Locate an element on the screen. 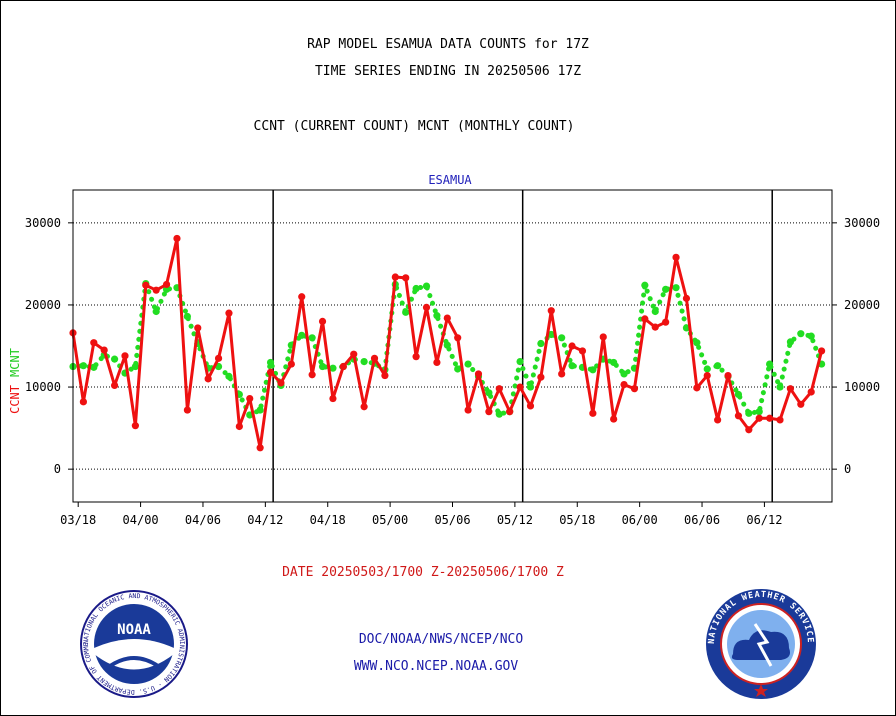 Image resolution: width=896 pixels, height=716 pixels. x-tick-label: 05/12 is located at coordinates (515, 520).